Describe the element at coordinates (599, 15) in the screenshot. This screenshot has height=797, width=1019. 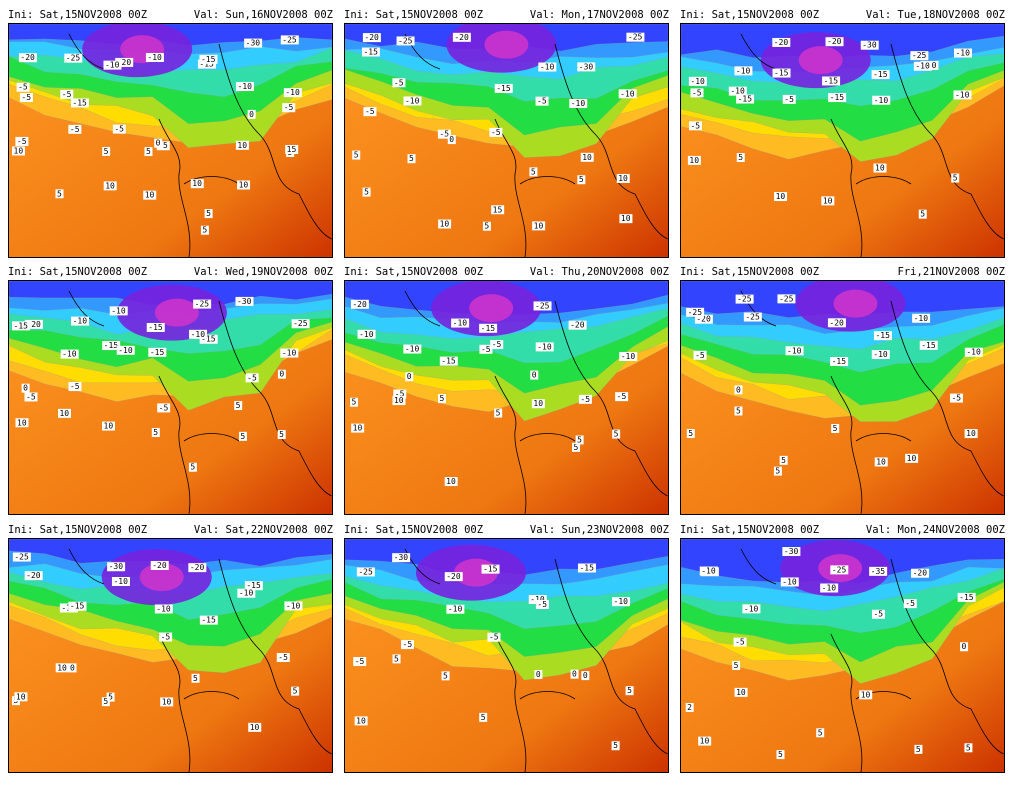
I see `valid-time-label: Val: Mon,17NOV2008 00Z` at that location.